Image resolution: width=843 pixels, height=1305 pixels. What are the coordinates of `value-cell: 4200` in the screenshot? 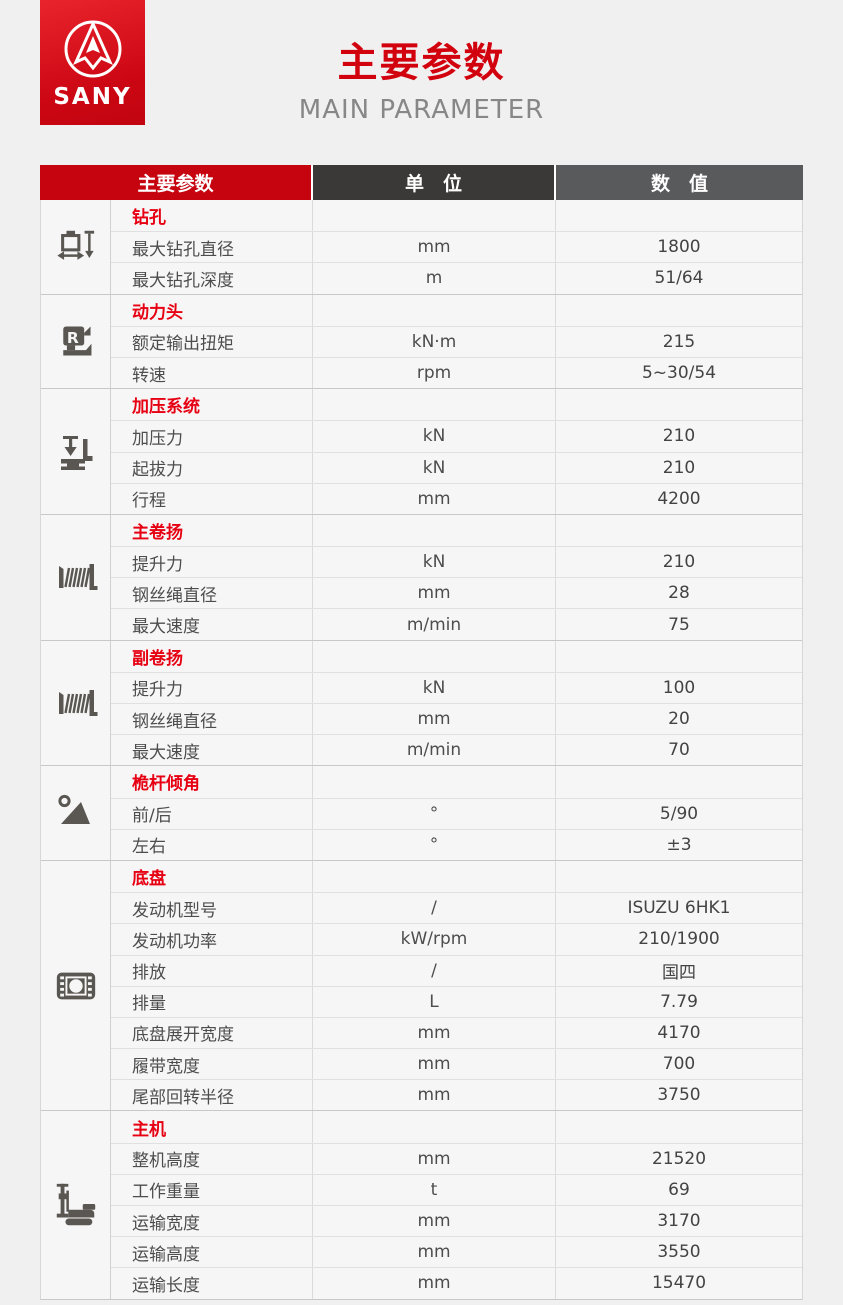 It's located at (678, 498).